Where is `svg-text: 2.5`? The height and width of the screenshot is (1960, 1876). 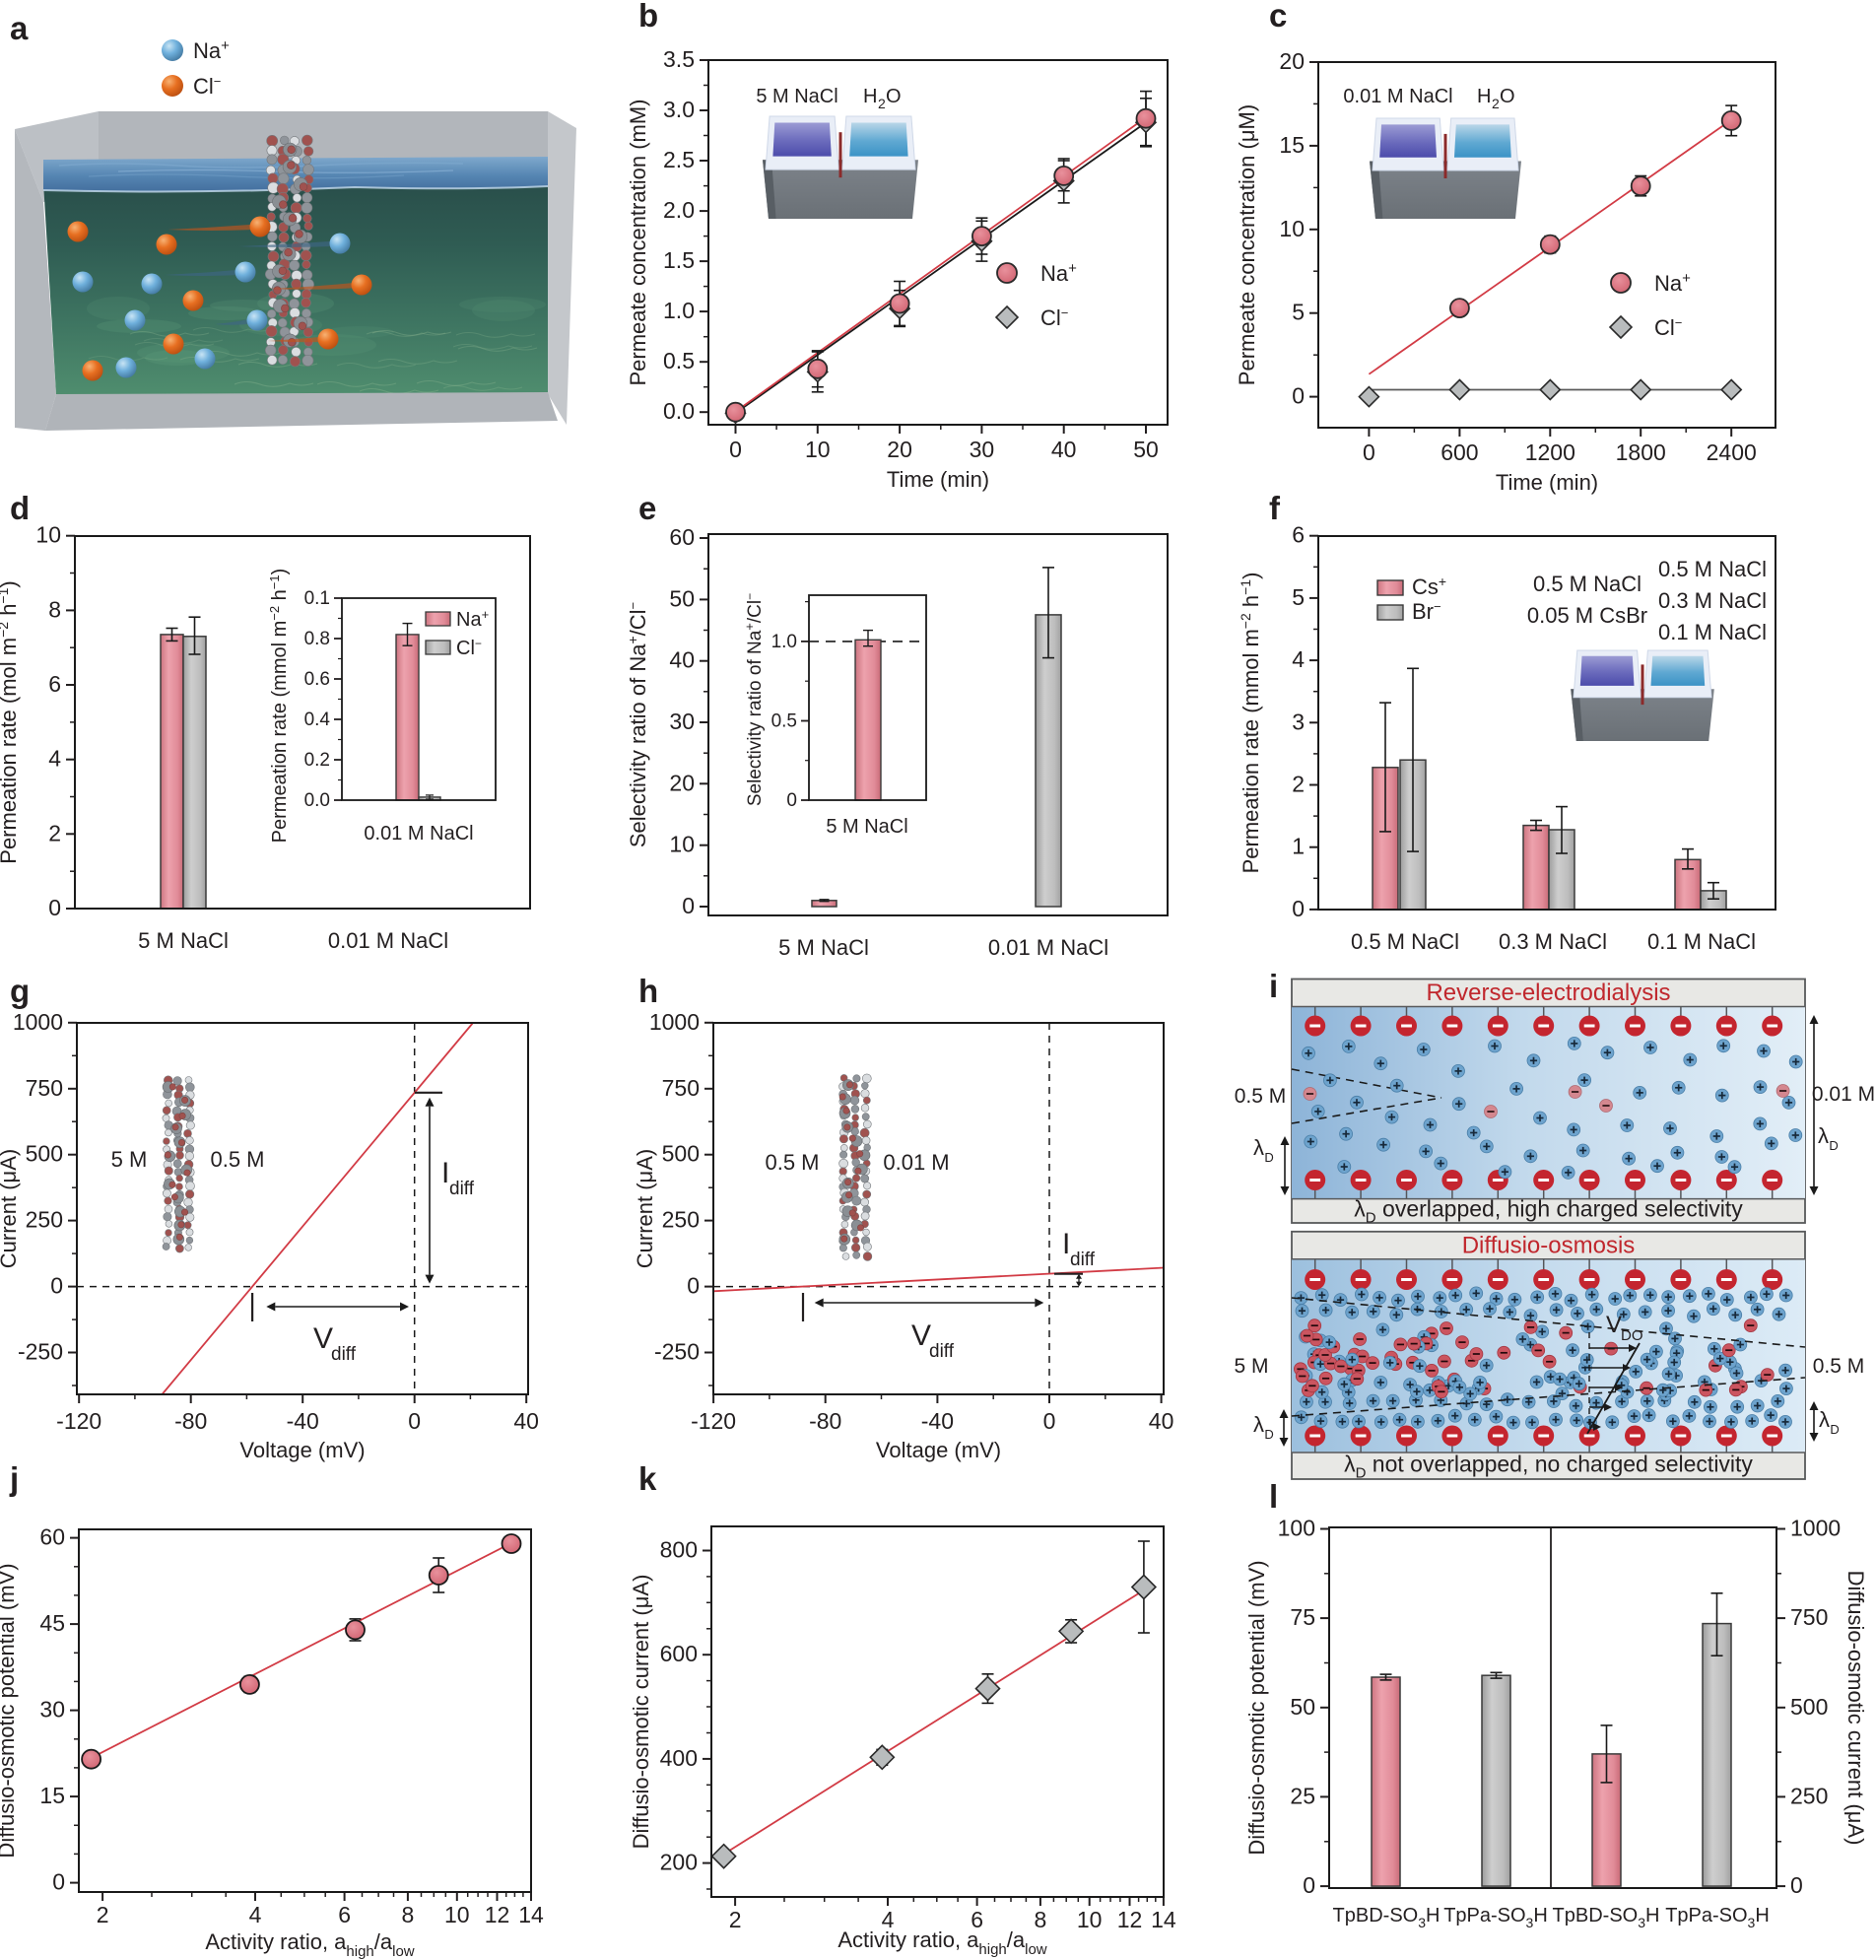 svg-text: 2.5 is located at coordinates (679, 160).